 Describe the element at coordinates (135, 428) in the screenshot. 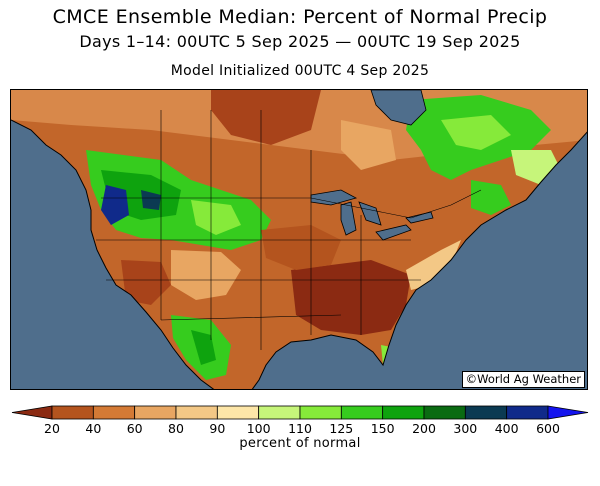

I see `colorbar-tick-label: 60` at that location.